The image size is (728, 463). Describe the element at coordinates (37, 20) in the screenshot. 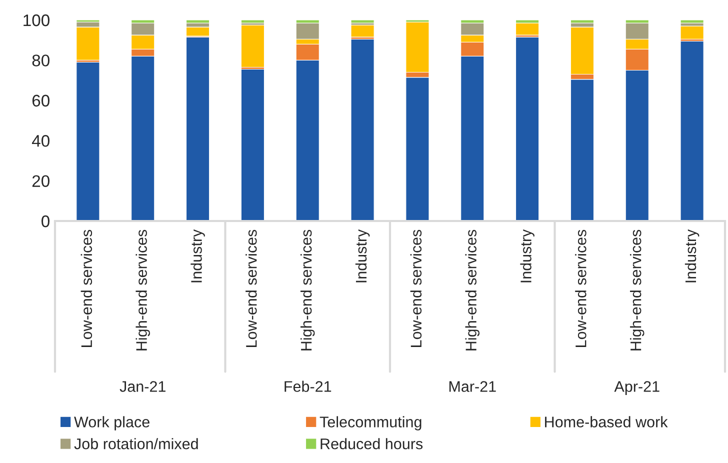

I see `y-tick-label: 100` at that location.